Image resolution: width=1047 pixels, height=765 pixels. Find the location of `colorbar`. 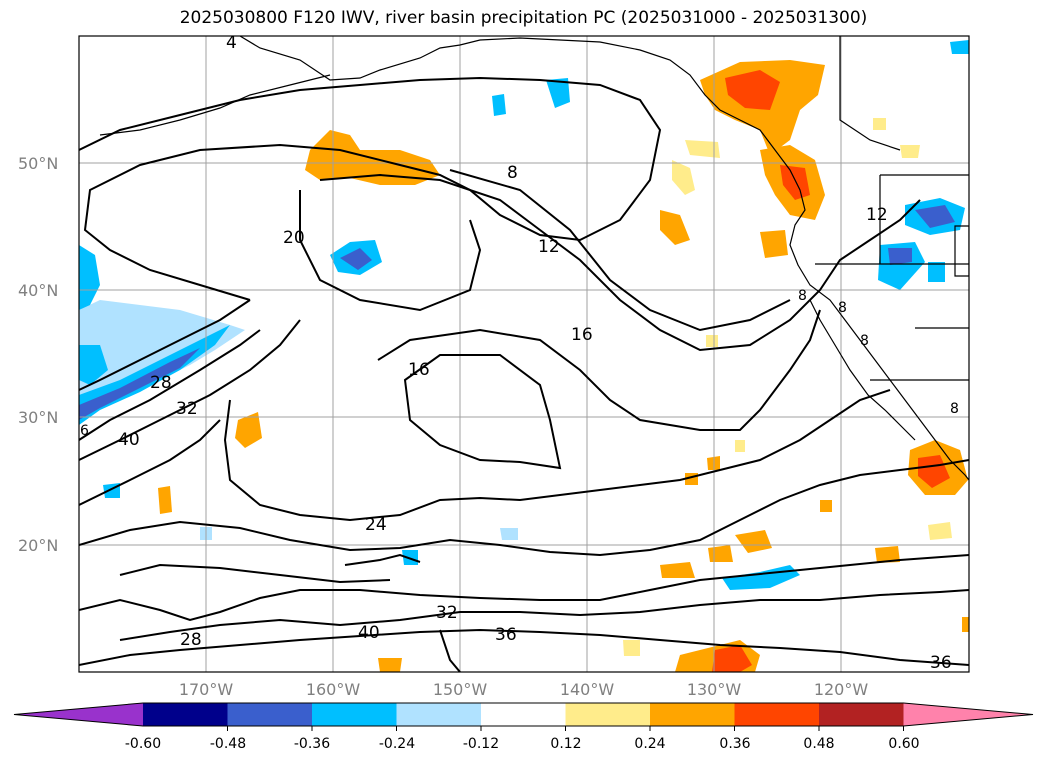

colorbar is located at coordinates (523, 716).